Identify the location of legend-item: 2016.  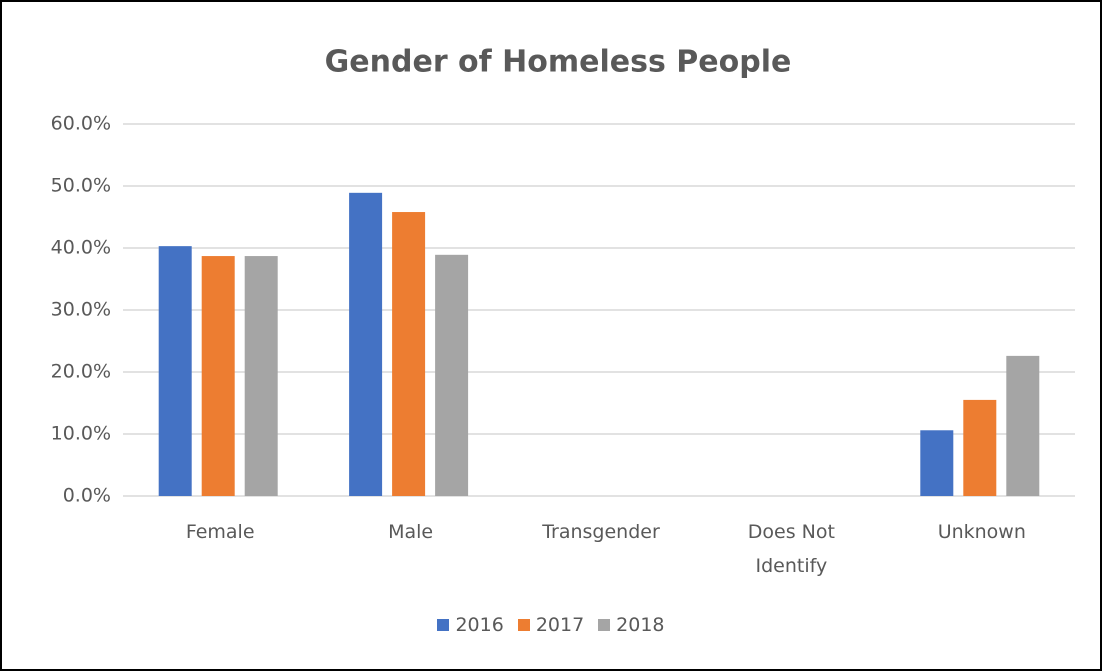
(470, 625).